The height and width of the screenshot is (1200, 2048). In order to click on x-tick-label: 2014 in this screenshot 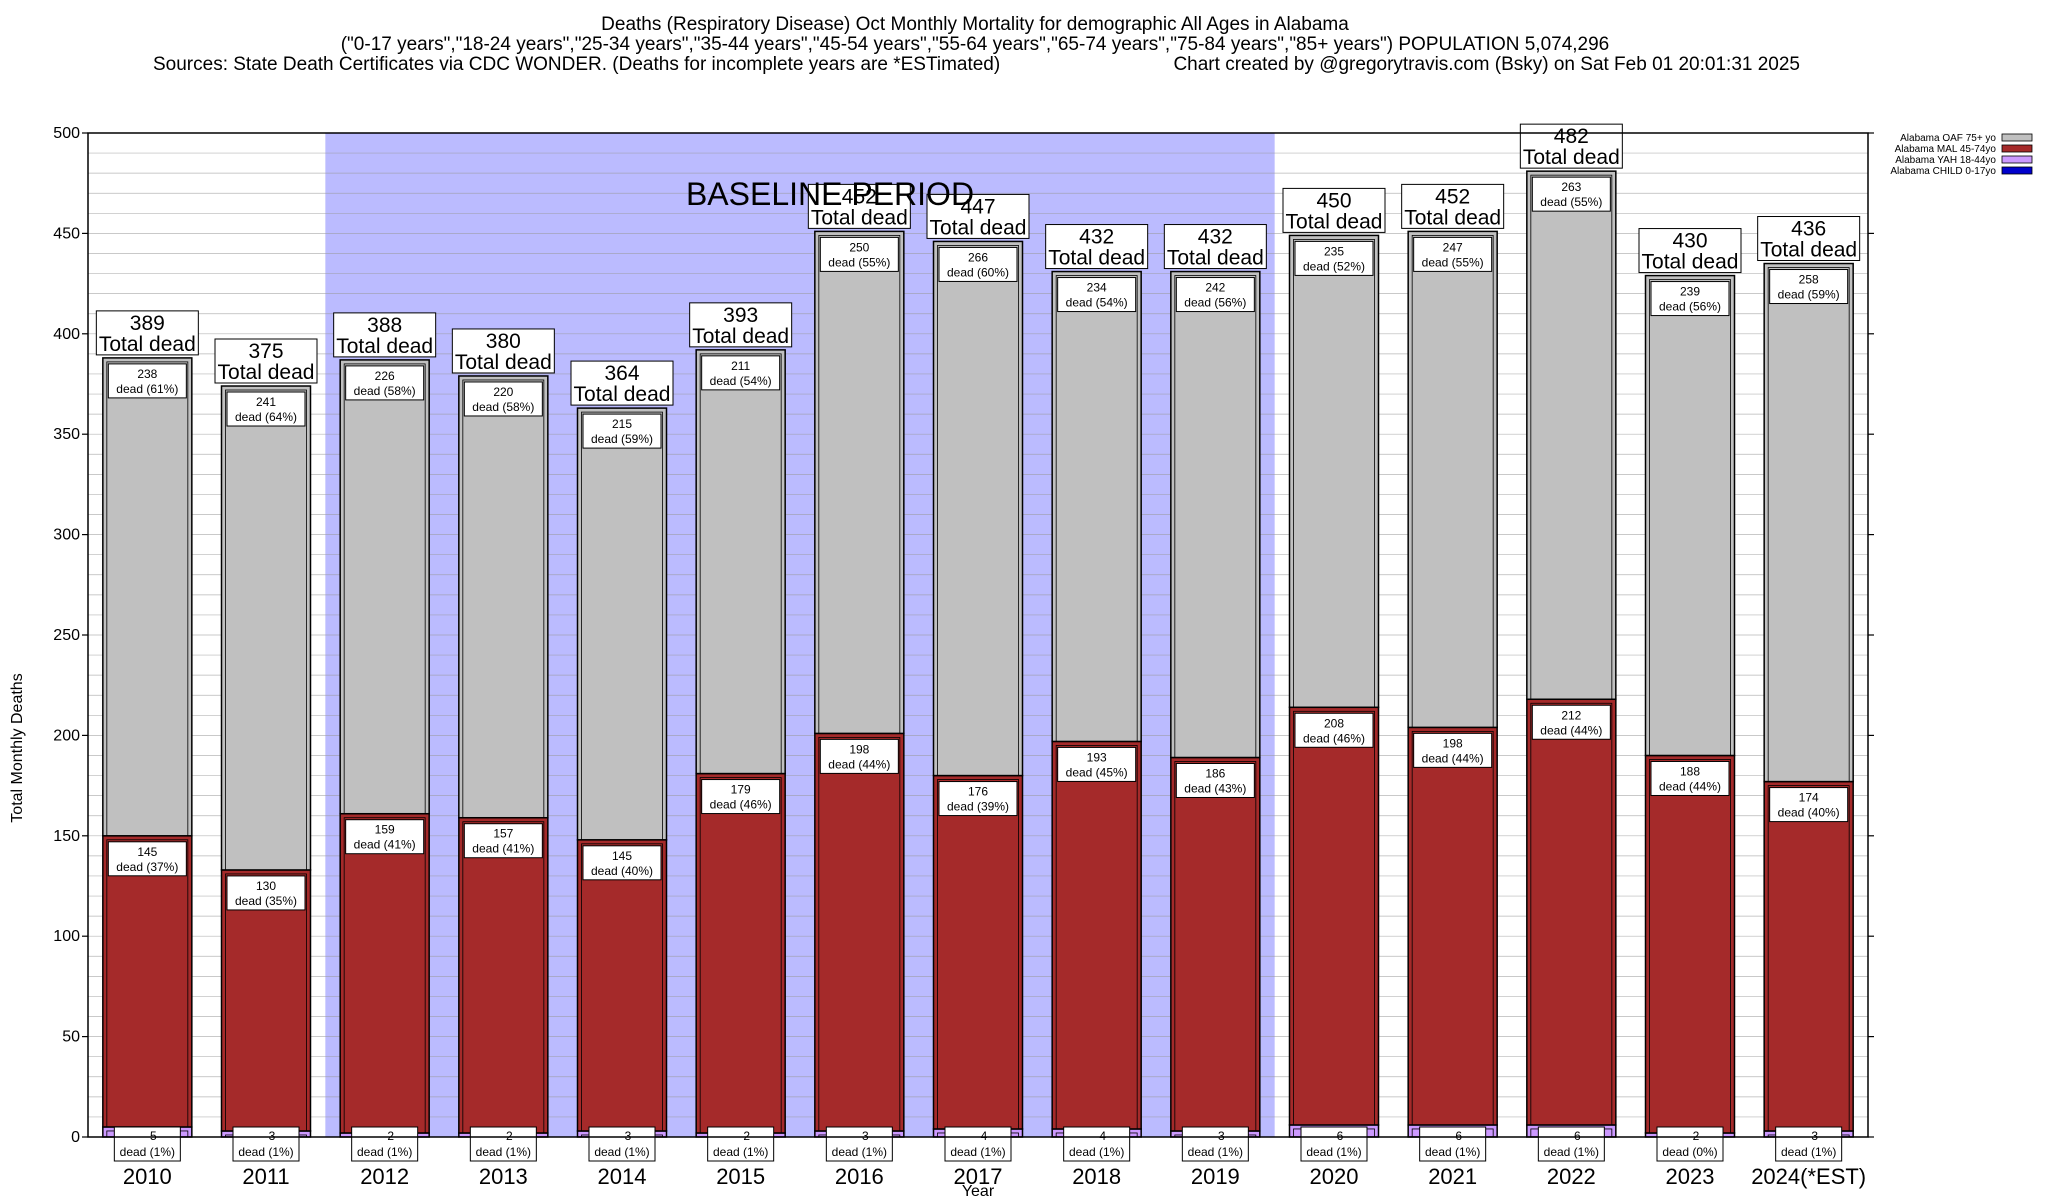, I will do `click(622, 1176)`.